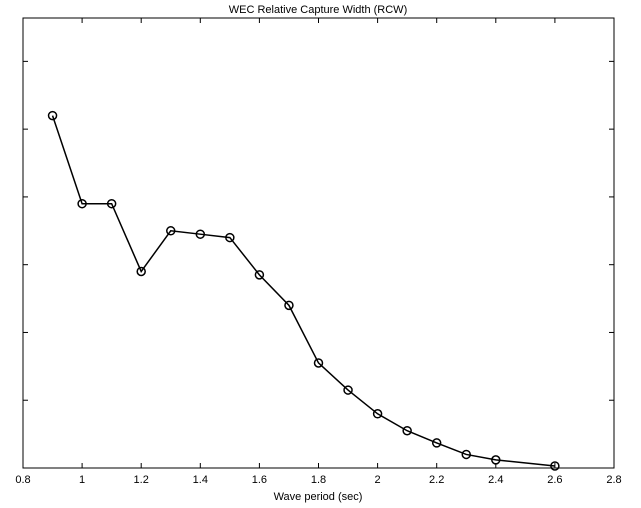 The image size is (641, 508). I want to click on x-tick-label: 1, so click(82, 480).